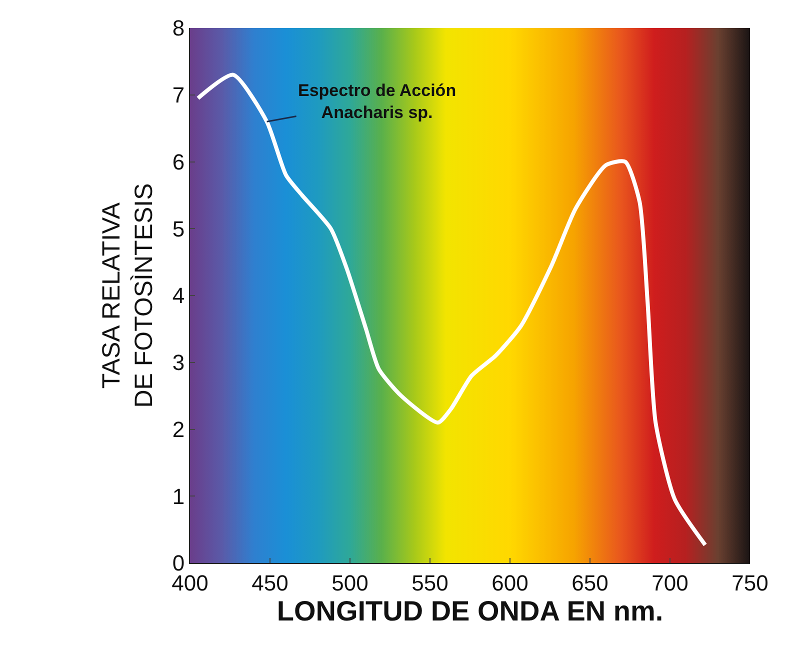 Image resolution: width=789 pixels, height=648 pixels. Describe the element at coordinates (270, 583) in the screenshot. I see `x-tick-label: 450` at that location.